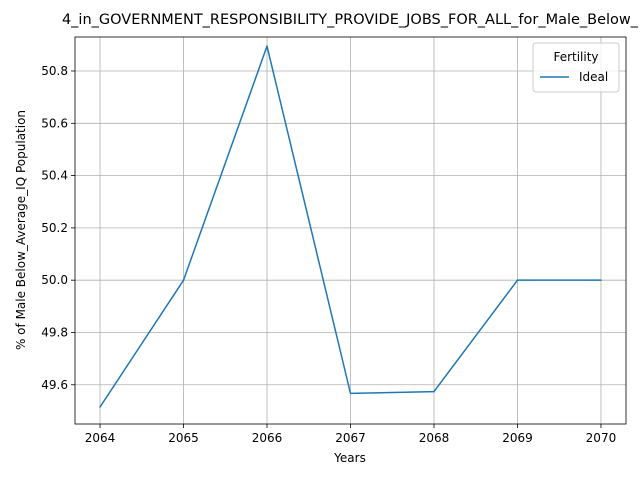  I want to click on x-tick-label: 2066, so click(267, 438).